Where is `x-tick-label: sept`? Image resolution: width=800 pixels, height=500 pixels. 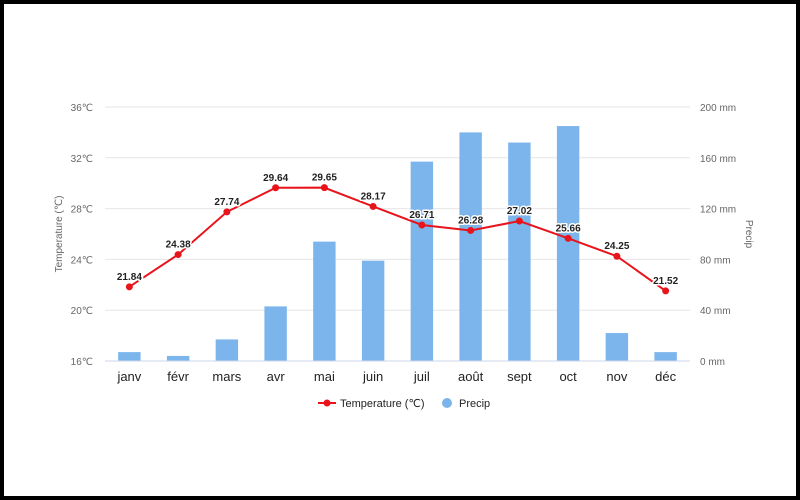 x-tick-label: sept is located at coordinates (519, 376).